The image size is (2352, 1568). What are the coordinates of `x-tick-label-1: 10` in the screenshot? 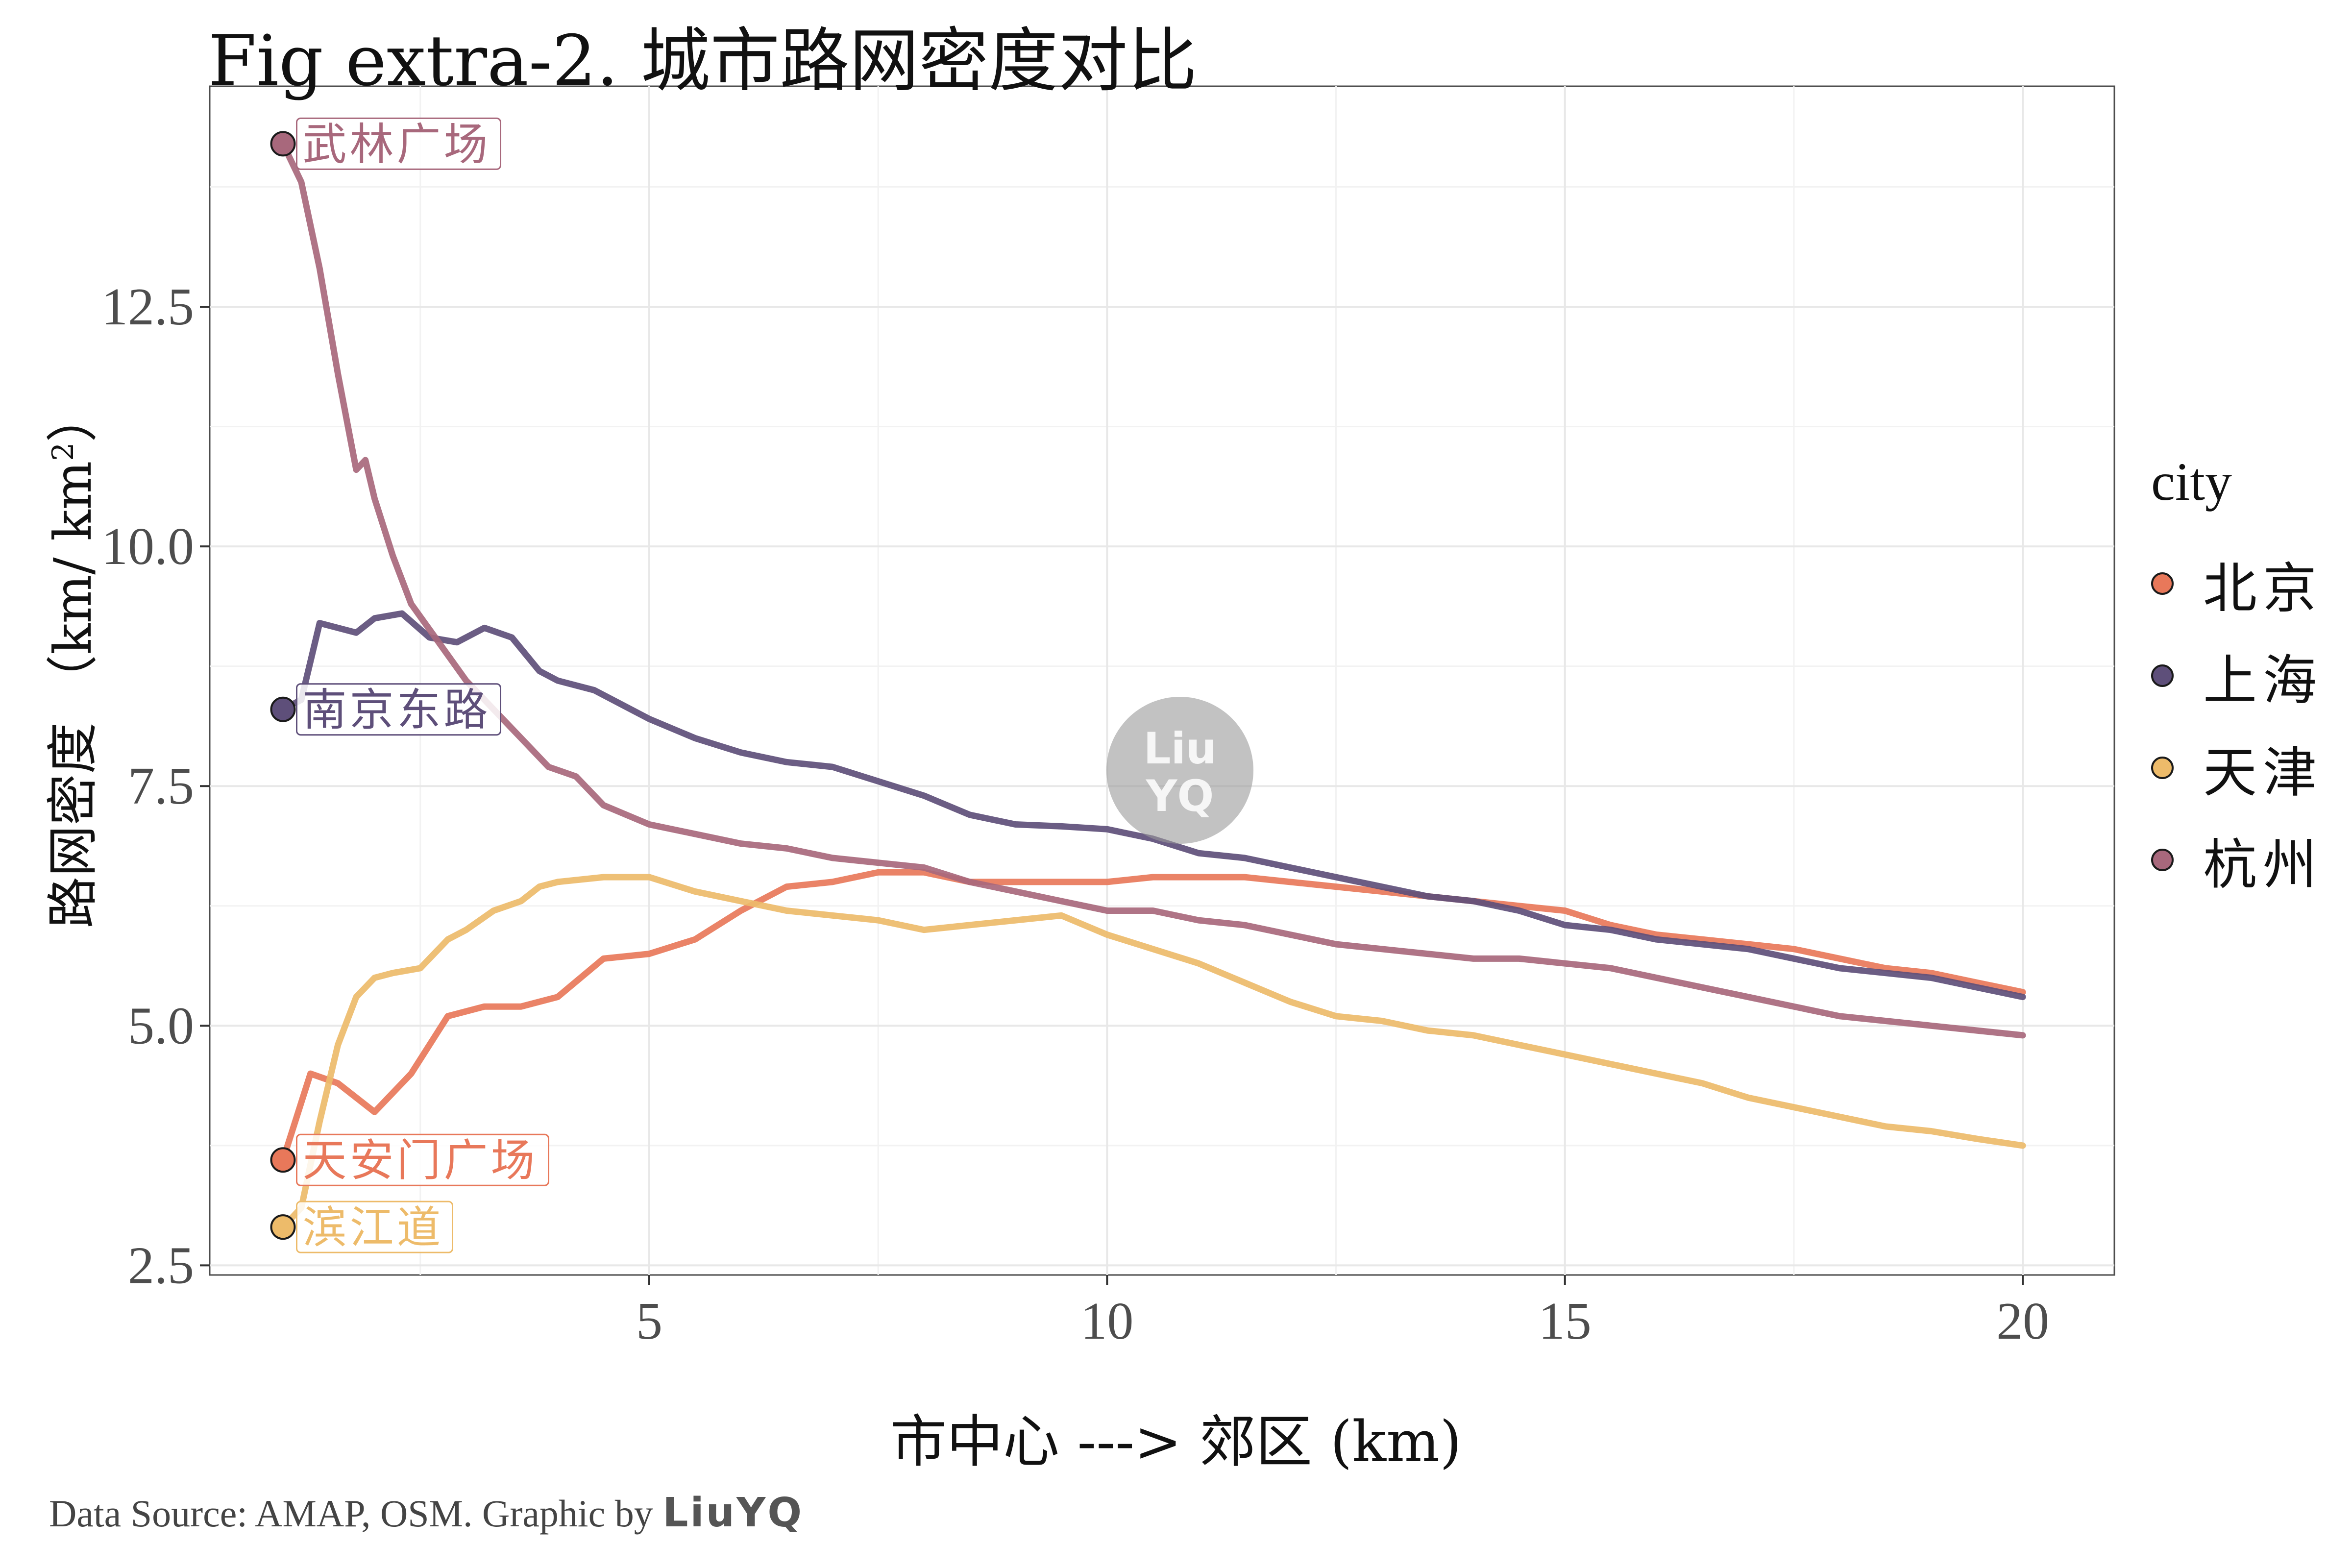 It's located at (1106, 1321).